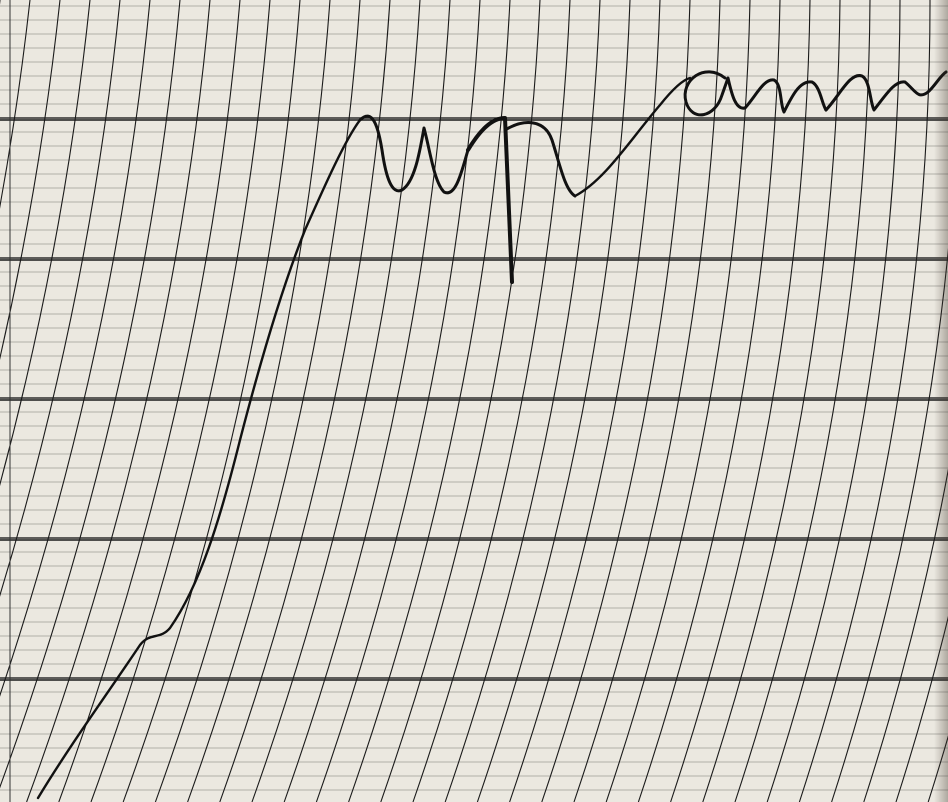 The width and height of the screenshot is (948, 802). I want to click on letter-n-second, so click(886, 91).